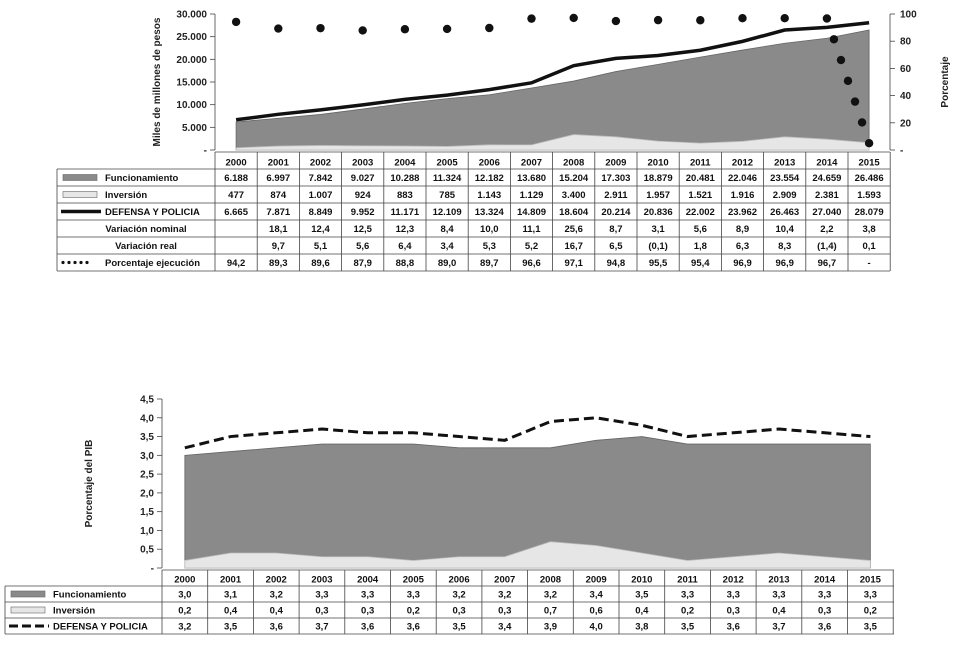 The width and height of the screenshot is (953, 648). What do you see at coordinates (531, 212) in the screenshot?
I see `data-label: 14.809` at bounding box center [531, 212].